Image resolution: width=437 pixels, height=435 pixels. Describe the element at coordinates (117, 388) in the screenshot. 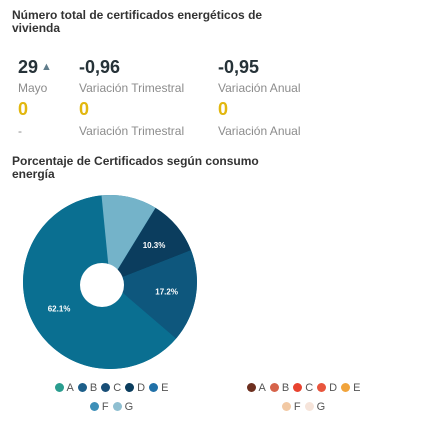

I see `legend-primary-label: C` at that location.